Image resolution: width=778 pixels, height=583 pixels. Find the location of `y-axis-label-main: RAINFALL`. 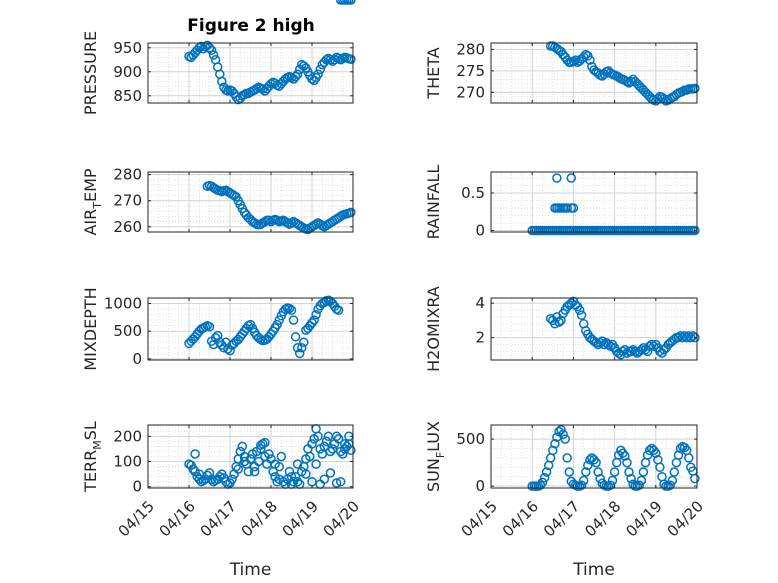

y-axis-label-main: RAINFALL is located at coordinates (433, 202).